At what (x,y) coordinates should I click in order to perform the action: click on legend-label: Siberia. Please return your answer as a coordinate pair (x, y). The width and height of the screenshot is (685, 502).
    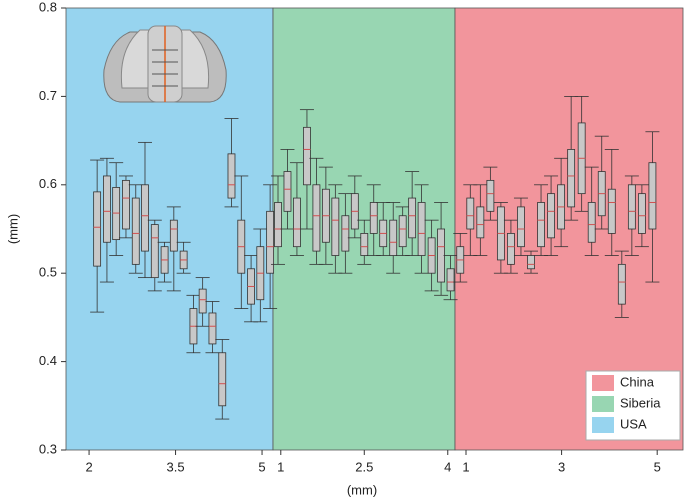
    Looking at the image, I should click on (640, 402).